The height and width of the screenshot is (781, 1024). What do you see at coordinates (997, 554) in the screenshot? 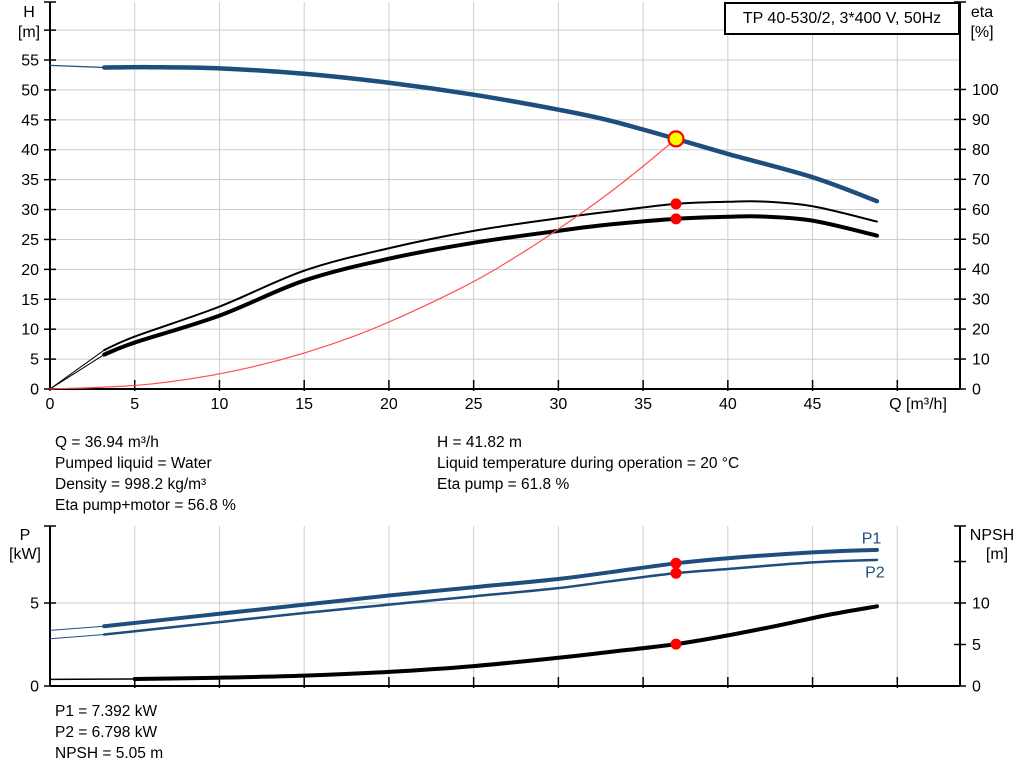
I see `right-axis-unit: [m]` at bounding box center [997, 554].